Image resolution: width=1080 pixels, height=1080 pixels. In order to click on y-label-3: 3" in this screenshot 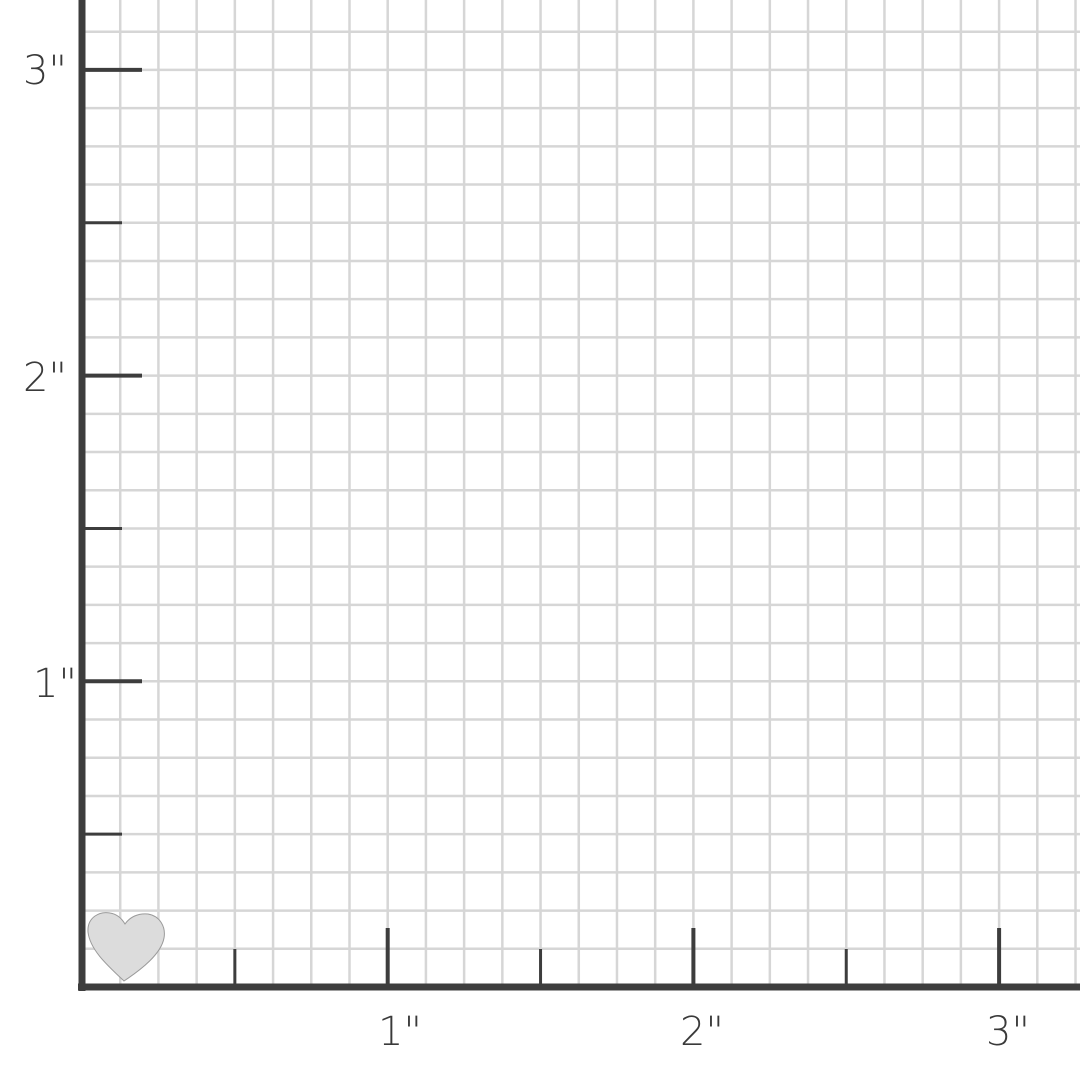, I will do `click(45, 71)`.